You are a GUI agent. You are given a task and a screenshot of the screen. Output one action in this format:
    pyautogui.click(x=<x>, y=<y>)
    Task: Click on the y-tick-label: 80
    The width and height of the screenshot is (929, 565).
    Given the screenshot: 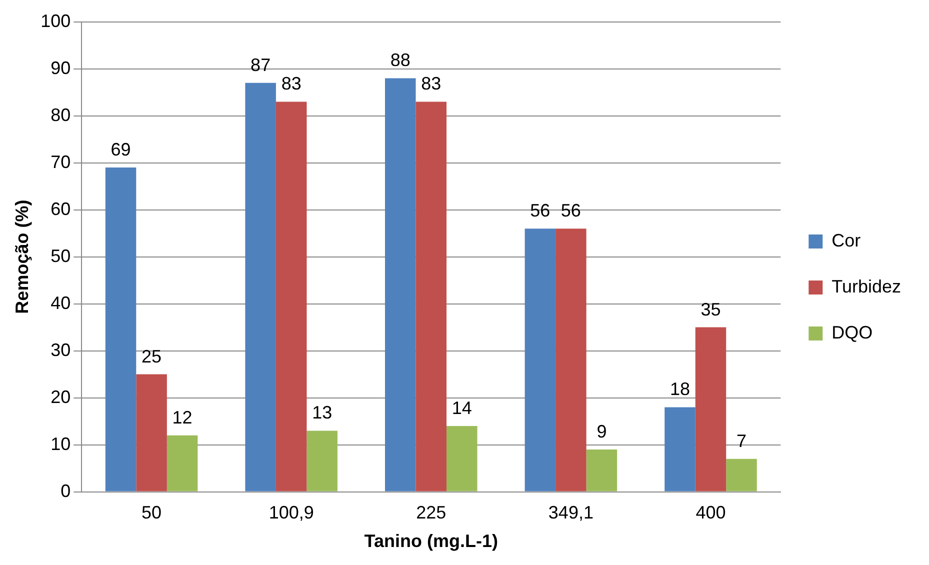 What is the action you would take?
    pyautogui.click(x=60, y=114)
    